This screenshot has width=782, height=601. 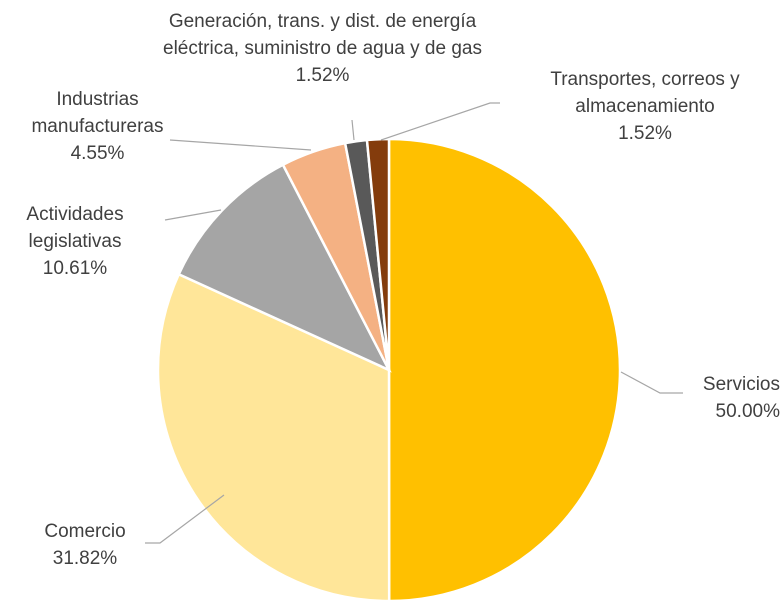 What do you see at coordinates (85, 545) in the screenshot?
I see `slice-label: Comercio 31.82%` at bounding box center [85, 545].